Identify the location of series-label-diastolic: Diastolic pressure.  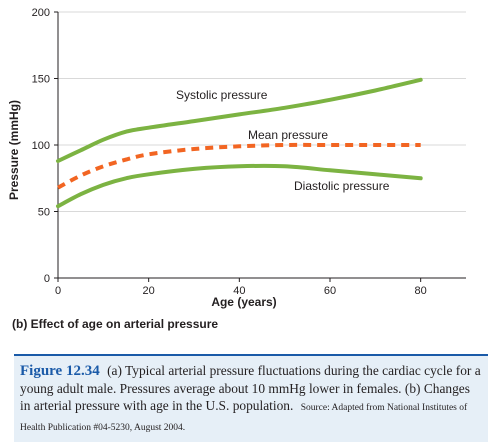
(342, 186).